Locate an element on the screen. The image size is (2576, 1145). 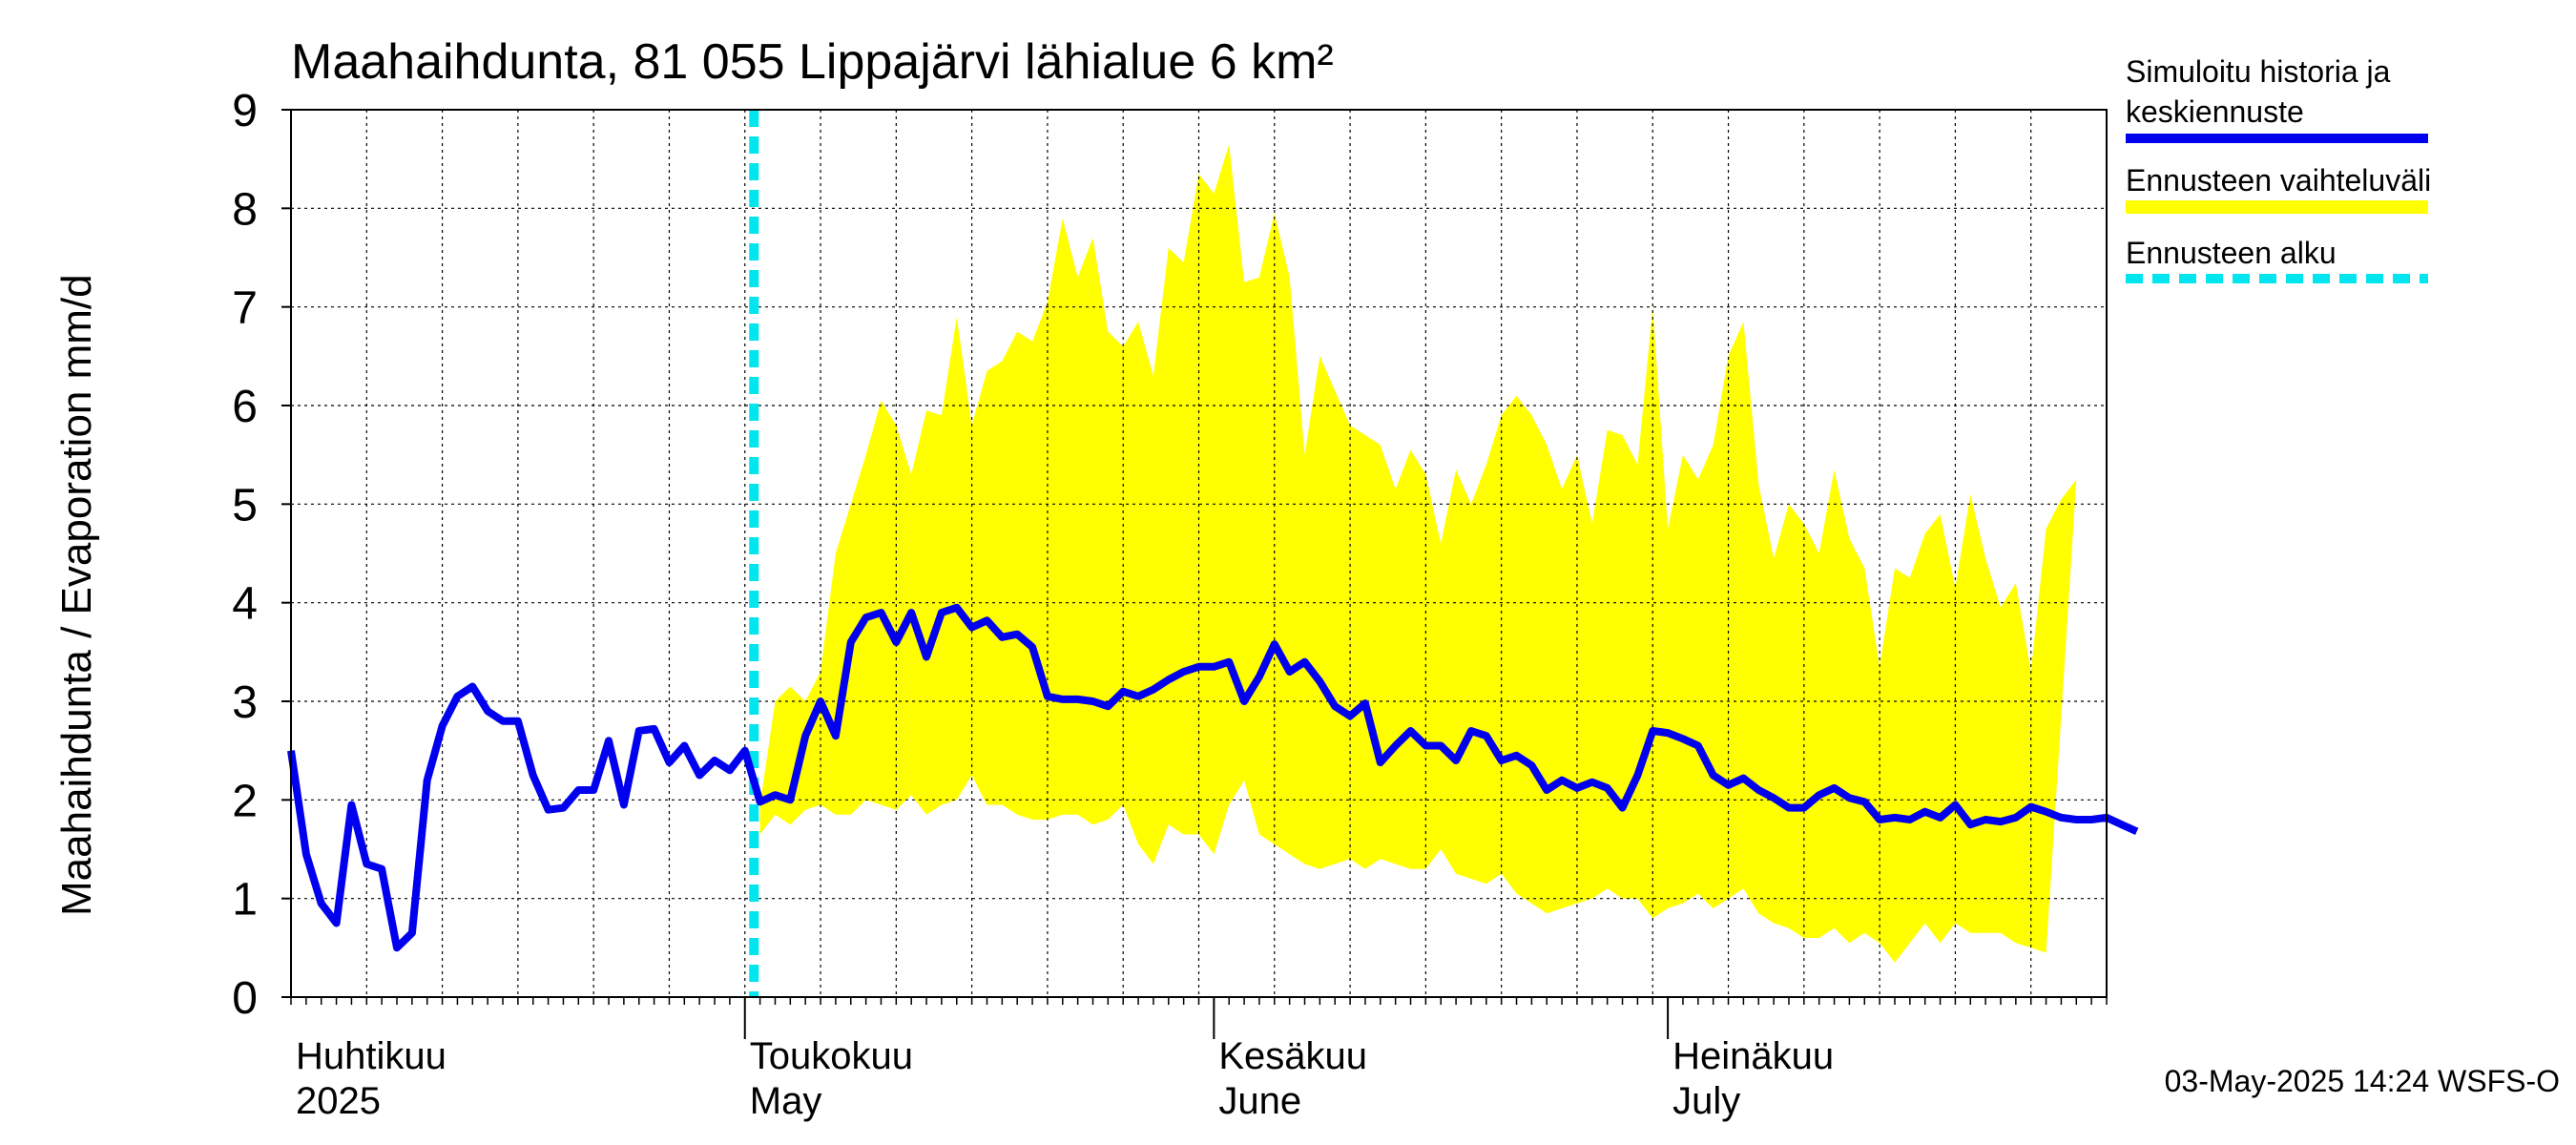
month-label-en: May is located at coordinates (786, 1101).